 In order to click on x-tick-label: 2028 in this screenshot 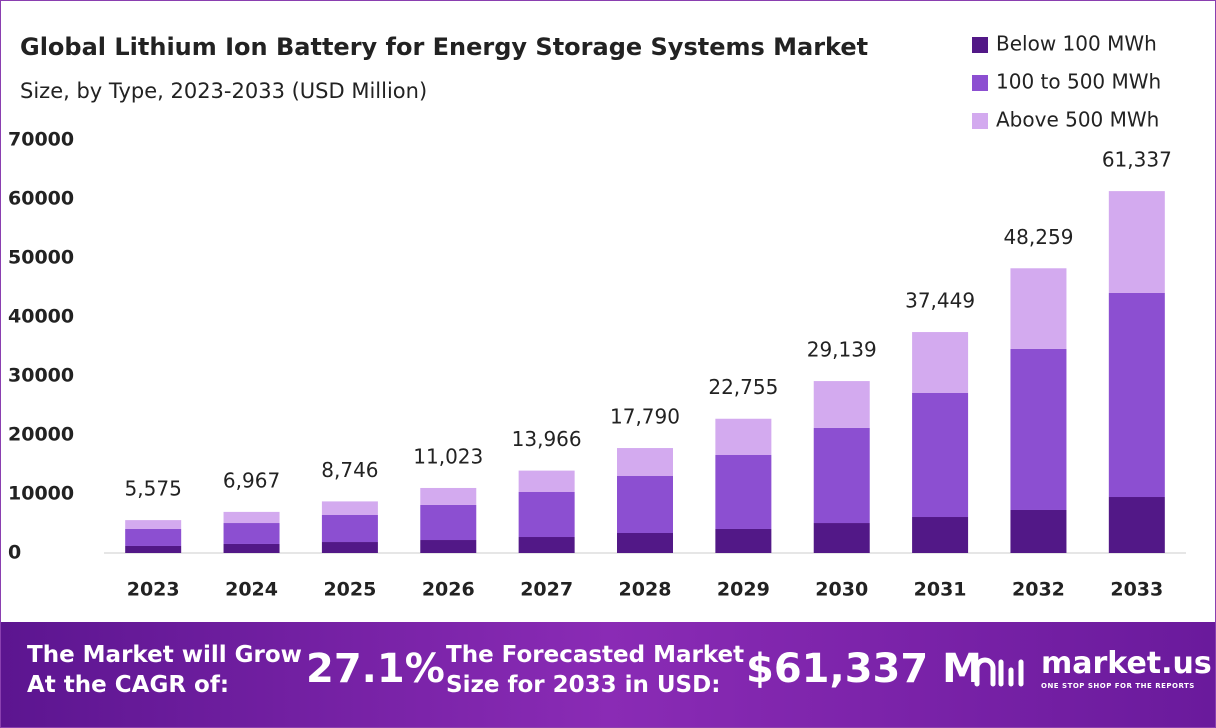, I will do `click(645, 590)`.